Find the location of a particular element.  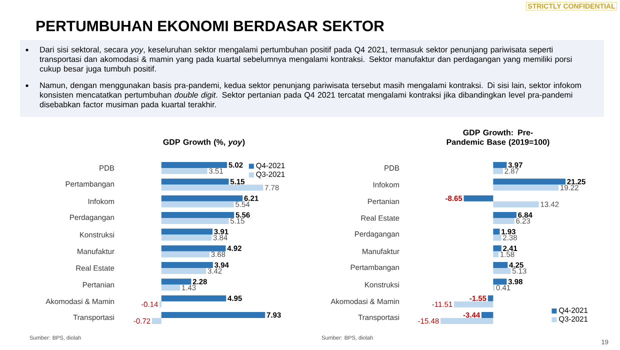

text: Namun, dengan menggunakan basis pra-pandemi, kedua sektor penunjang pariwisata tersebut masih mengalami kontraksi. Di sisi lain, sektor infokom konsisten mencatatkan pertumbuhan double digit. Sektor pertanian pada Q4 2021 tercatat mengalami kontraksi jika dibandingkan level pra-pandemi disebabkan factor musiman pada kuartal terakhir. is located at coordinates (310, 95).